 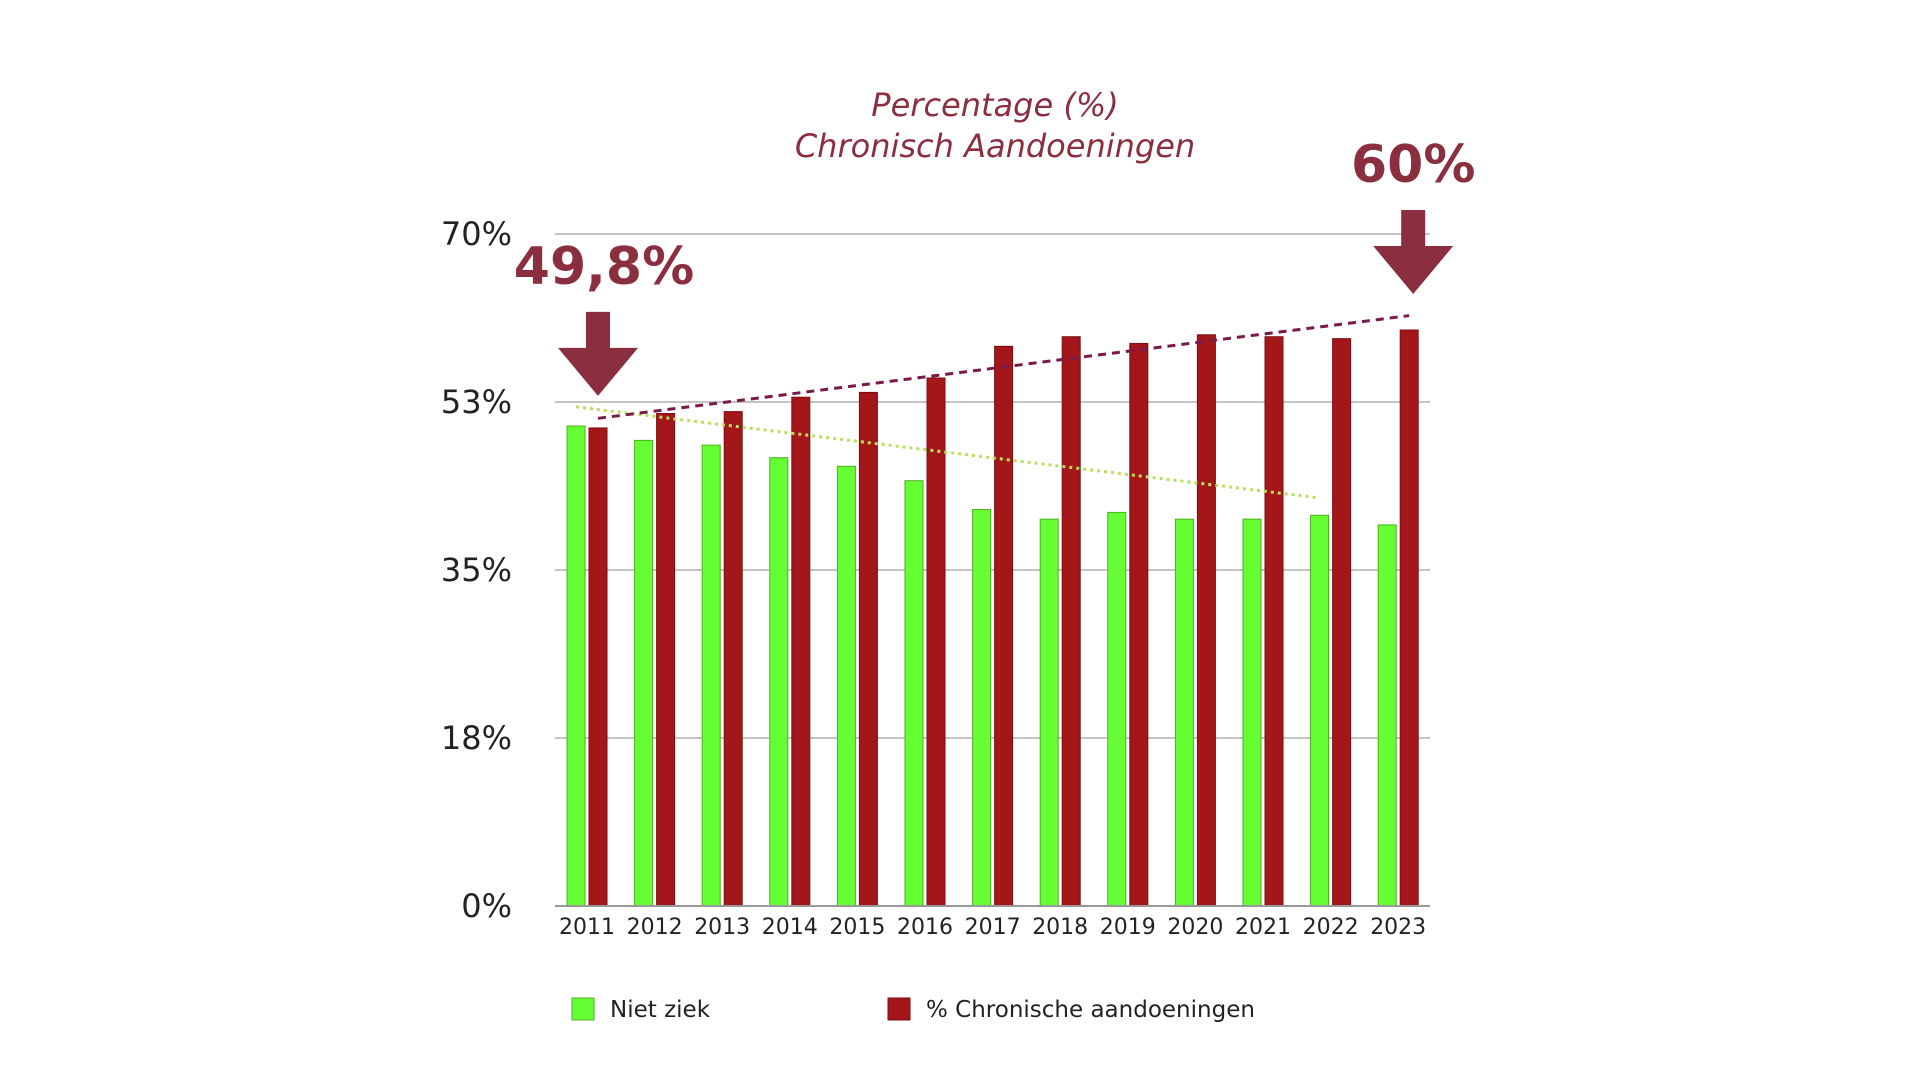 I want to click on x-tick-label: 2014, so click(x=790, y=927).